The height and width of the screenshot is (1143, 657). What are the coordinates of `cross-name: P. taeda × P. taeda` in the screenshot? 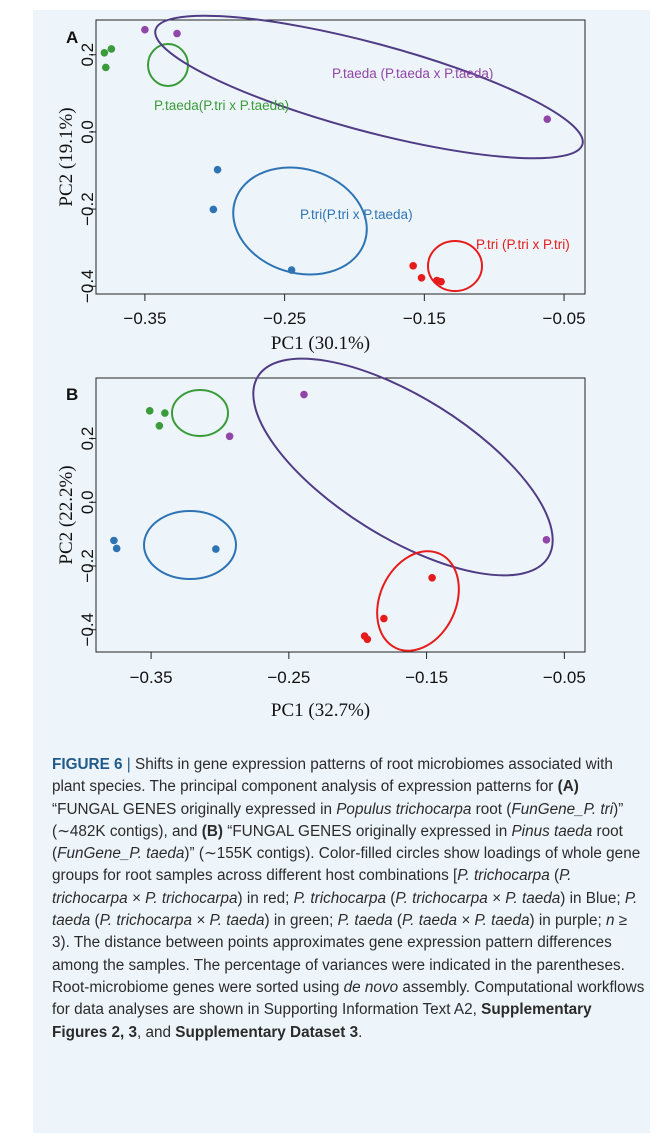 It's located at (466, 921).